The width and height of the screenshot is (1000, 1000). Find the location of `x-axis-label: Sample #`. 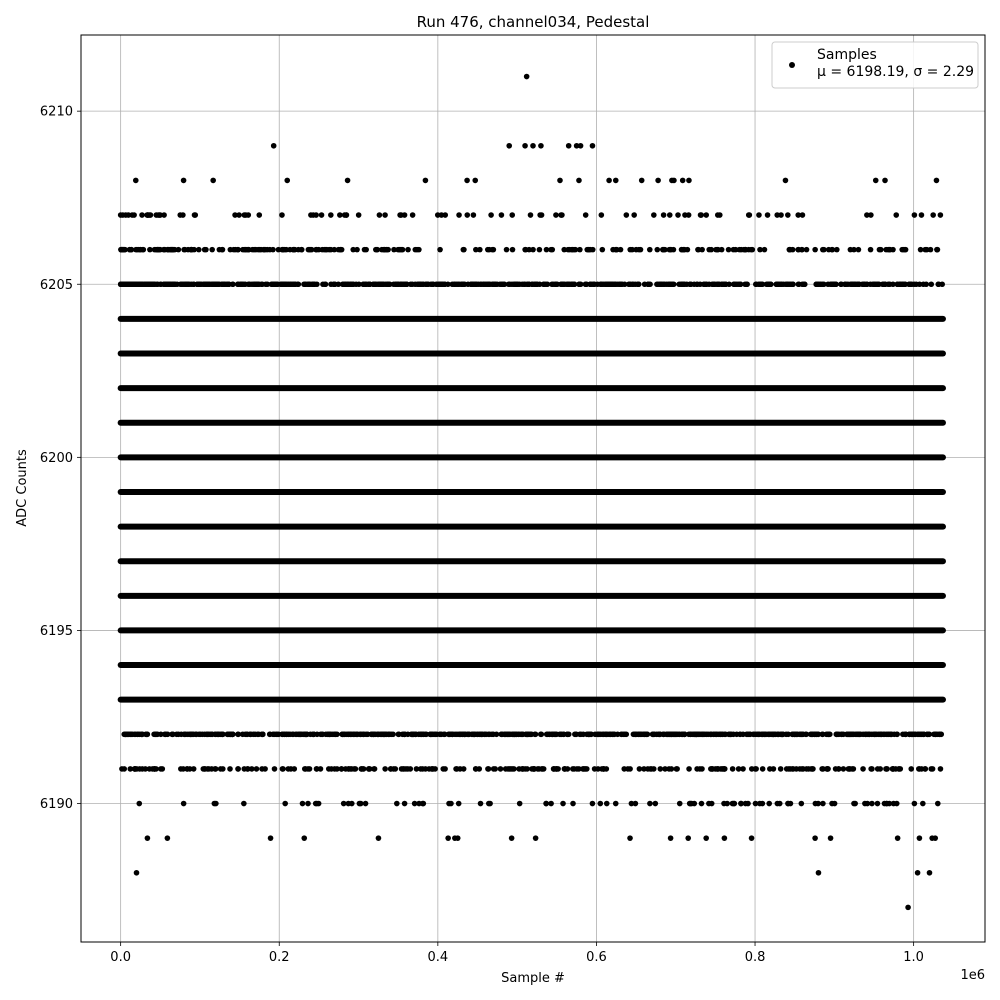

x-axis-label: Sample # is located at coordinates (533, 978).